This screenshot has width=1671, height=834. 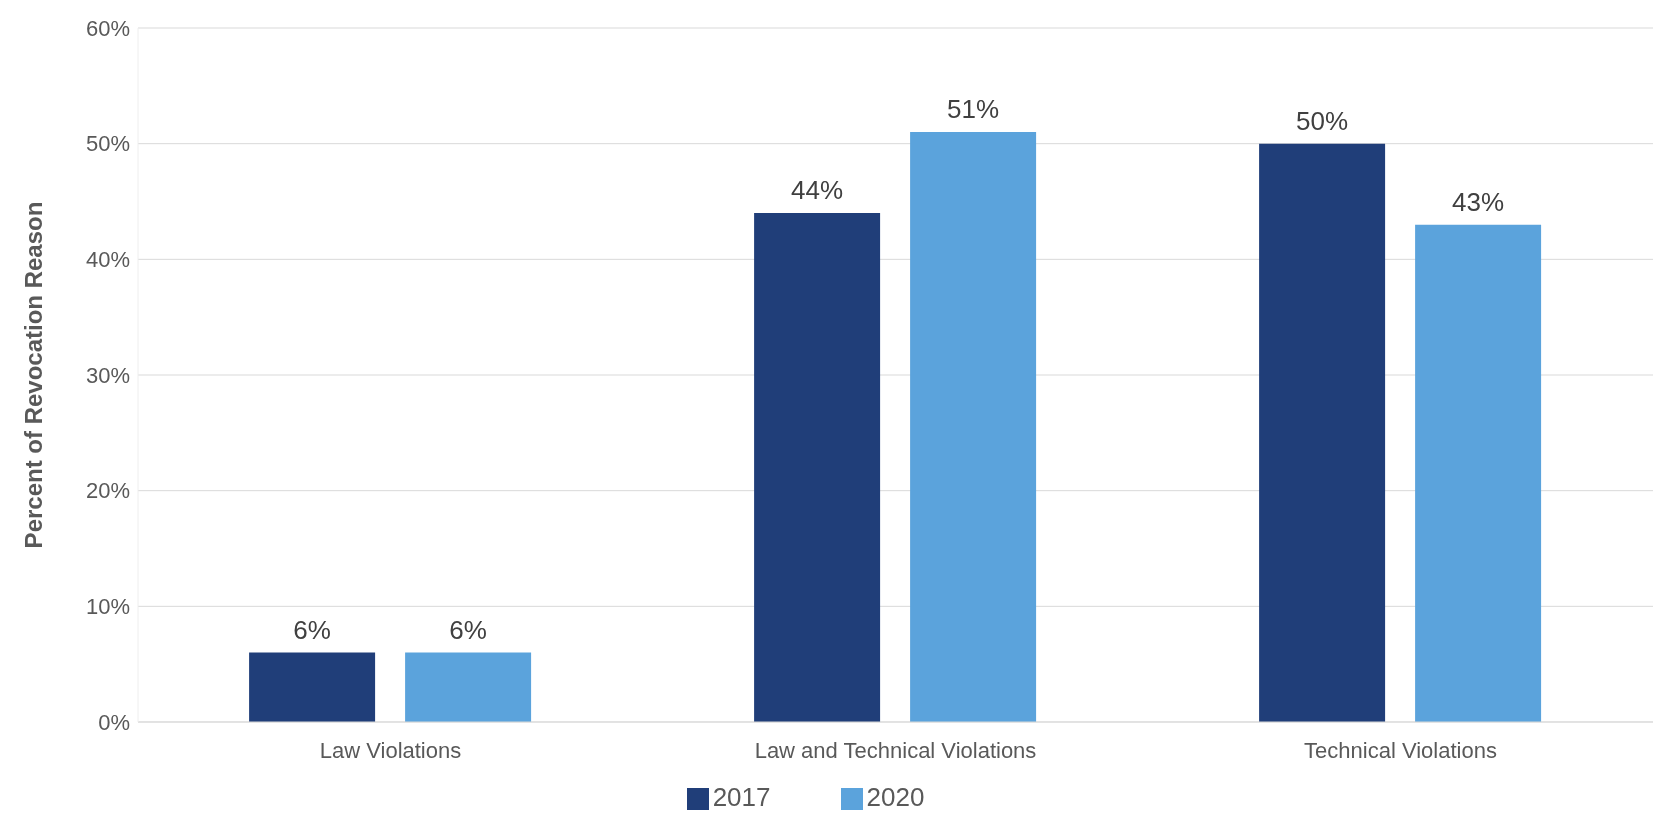 I want to click on y-tick-label: 20%, so click(x=107, y=491).